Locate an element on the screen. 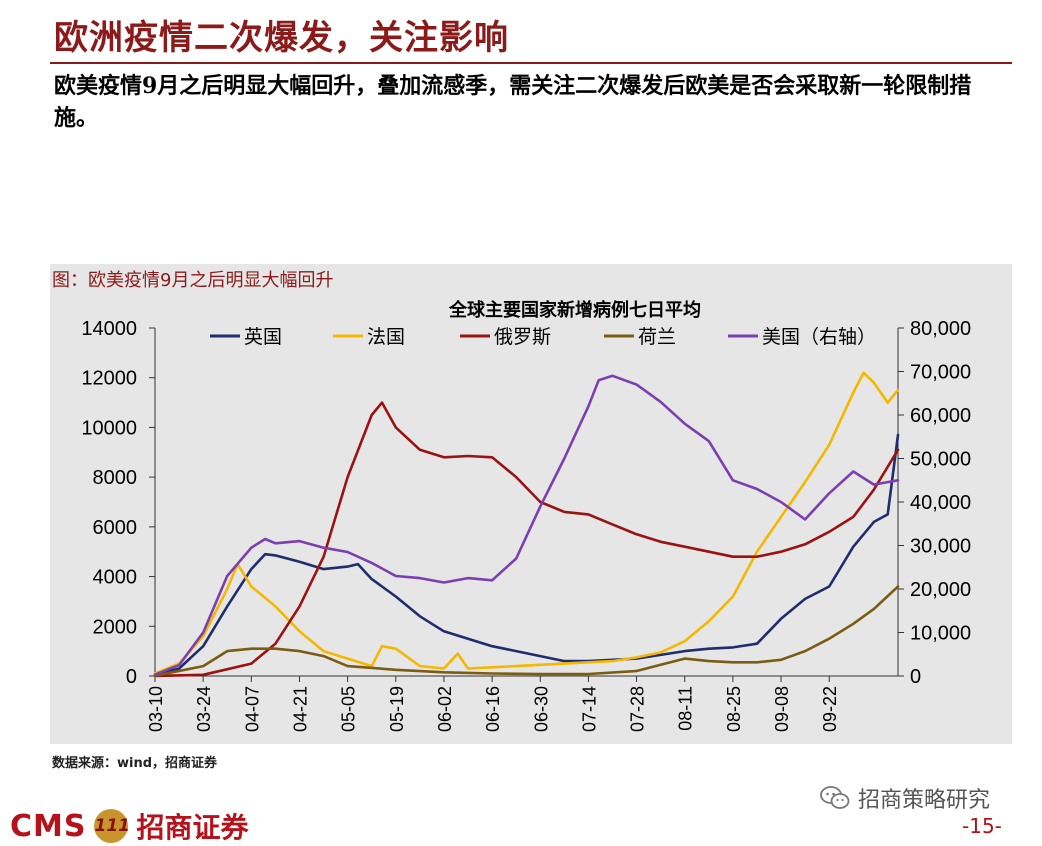 The height and width of the screenshot is (846, 1042). title-divider is located at coordinates (531, 63).